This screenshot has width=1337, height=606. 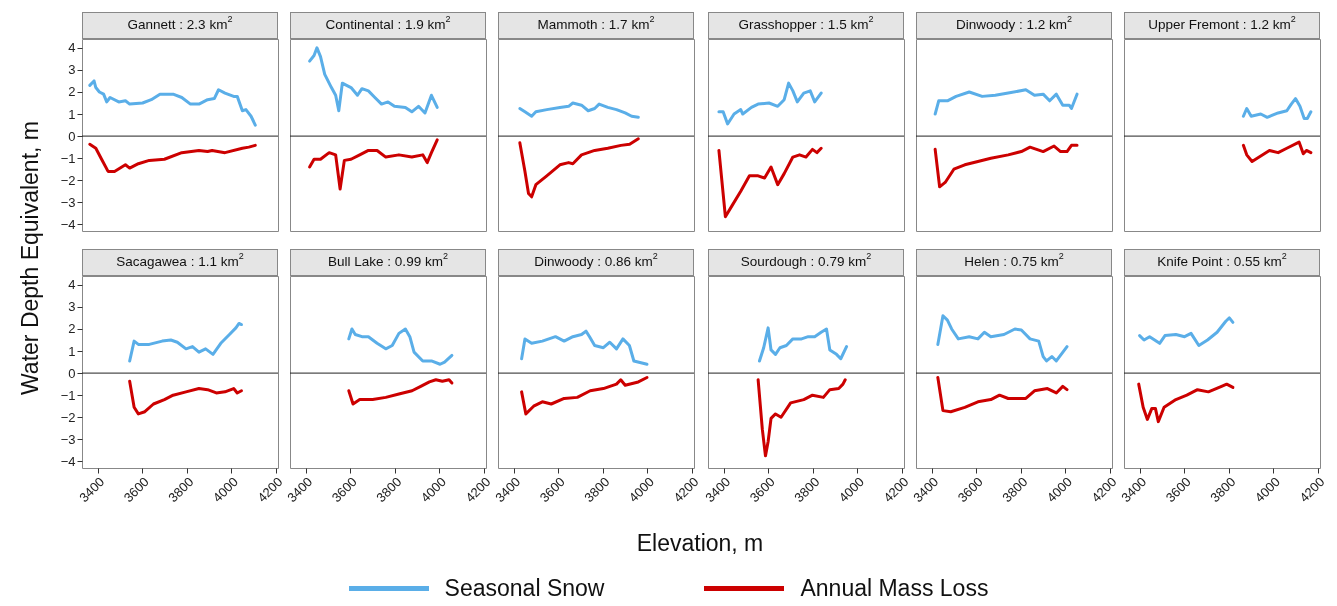 What do you see at coordinates (806, 25) in the screenshot?
I see `chart-title: Grasshopper : 1.5 km$^{2}$` at bounding box center [806, 25].